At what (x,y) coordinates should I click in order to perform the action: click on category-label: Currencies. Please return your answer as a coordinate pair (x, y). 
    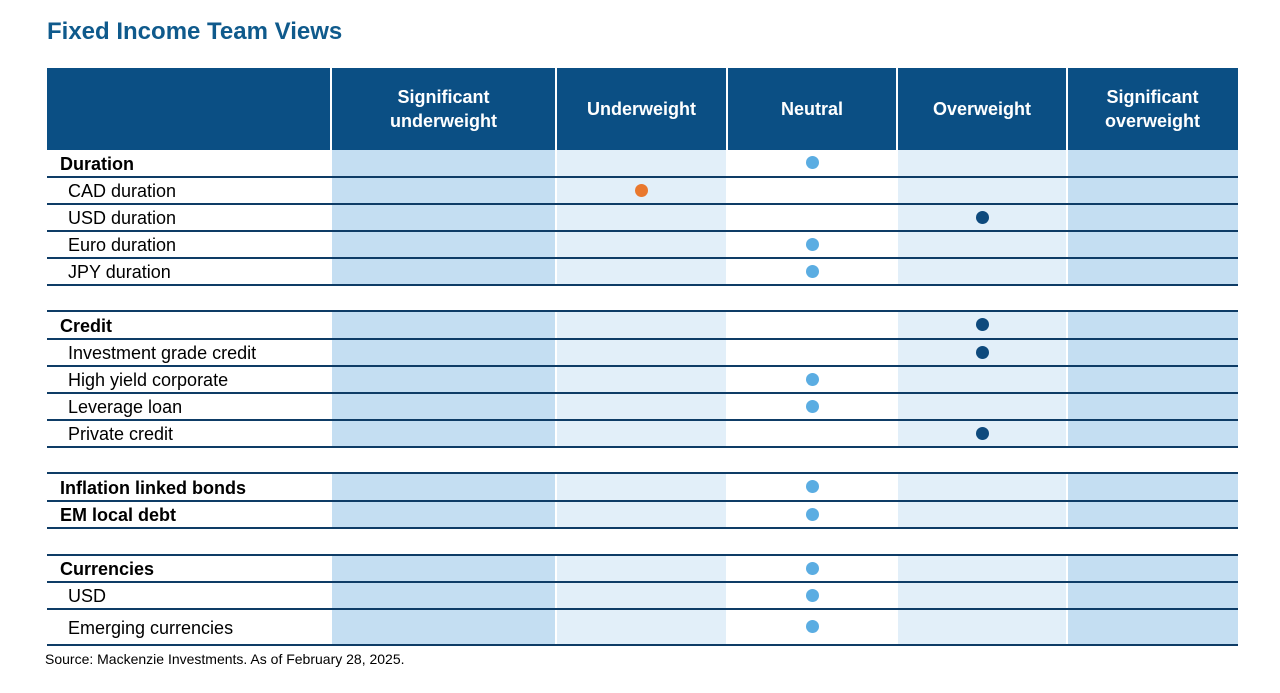
    Looking at the image, I should click on (107, 569).